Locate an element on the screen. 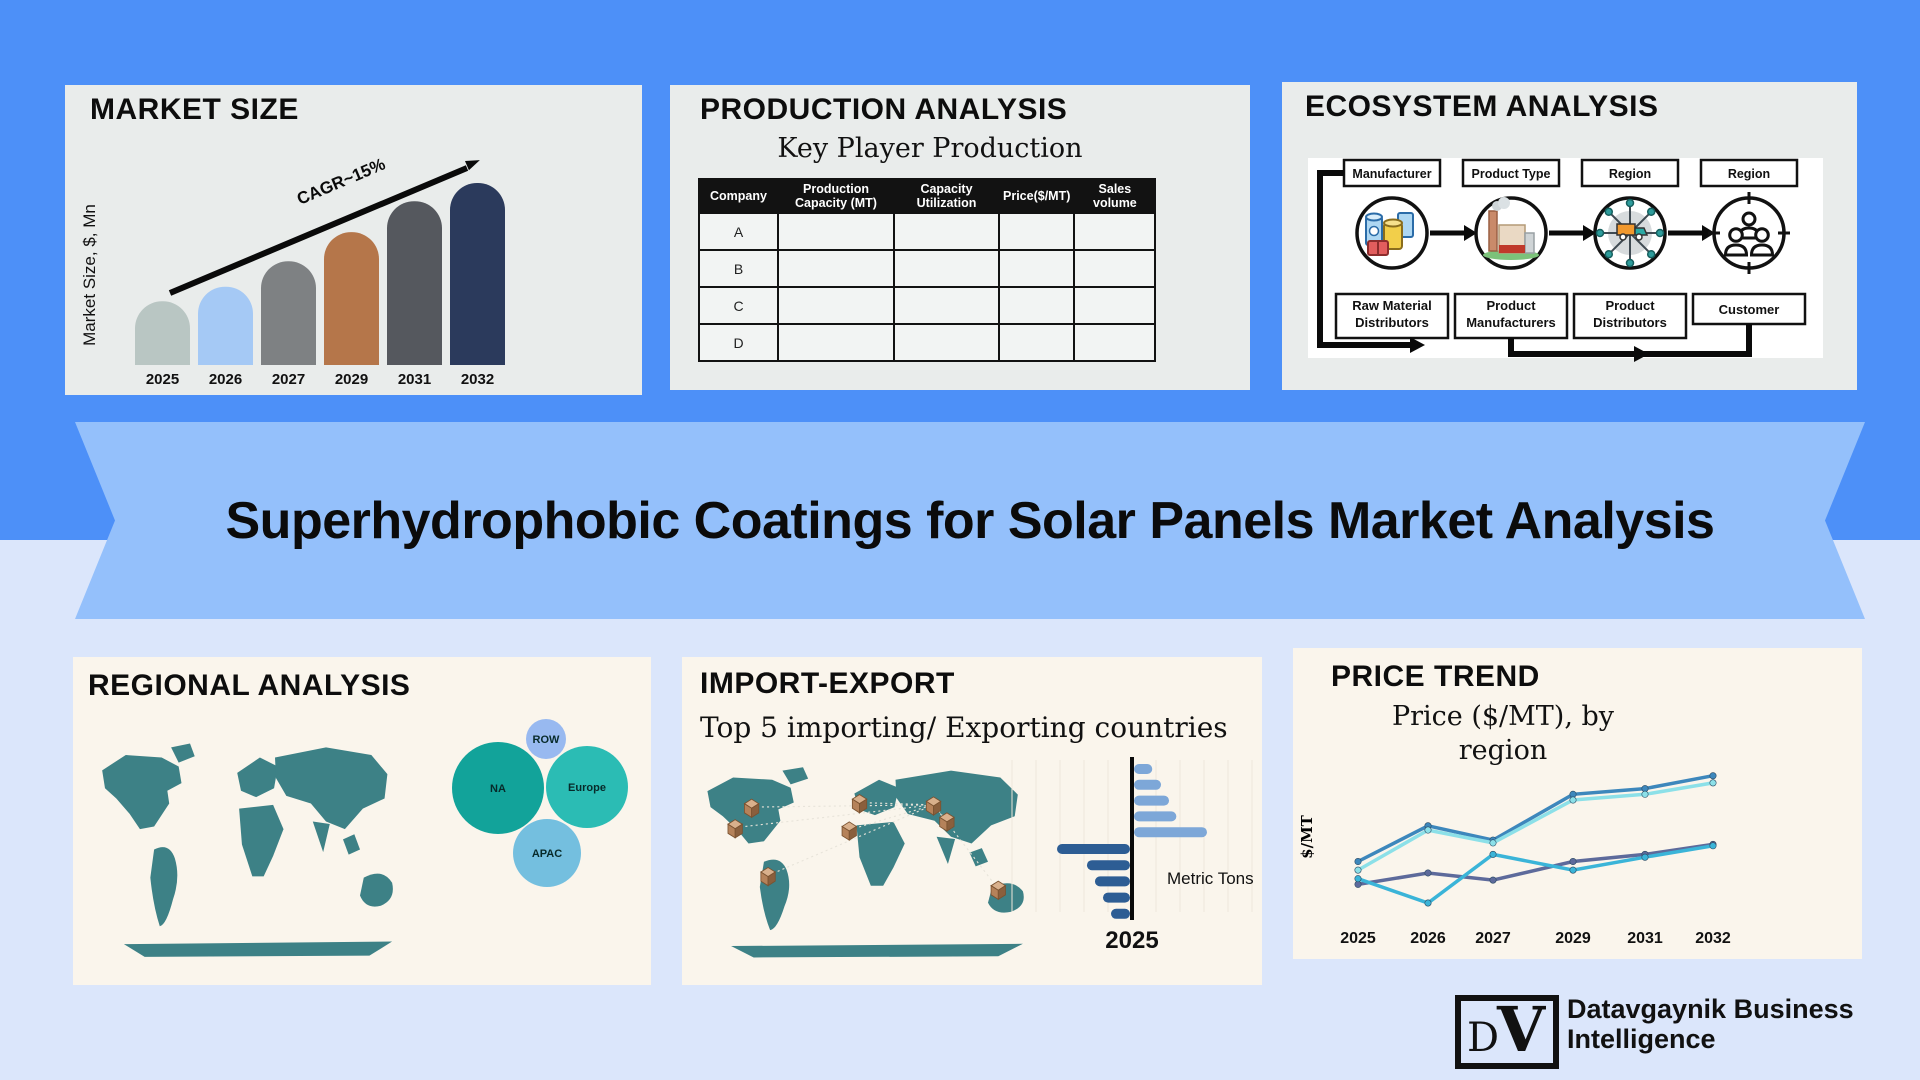 The height and width of the screenshot is (1080, 1920). market-size-title: MARKET SIZE is located at coordinates (194, 109).